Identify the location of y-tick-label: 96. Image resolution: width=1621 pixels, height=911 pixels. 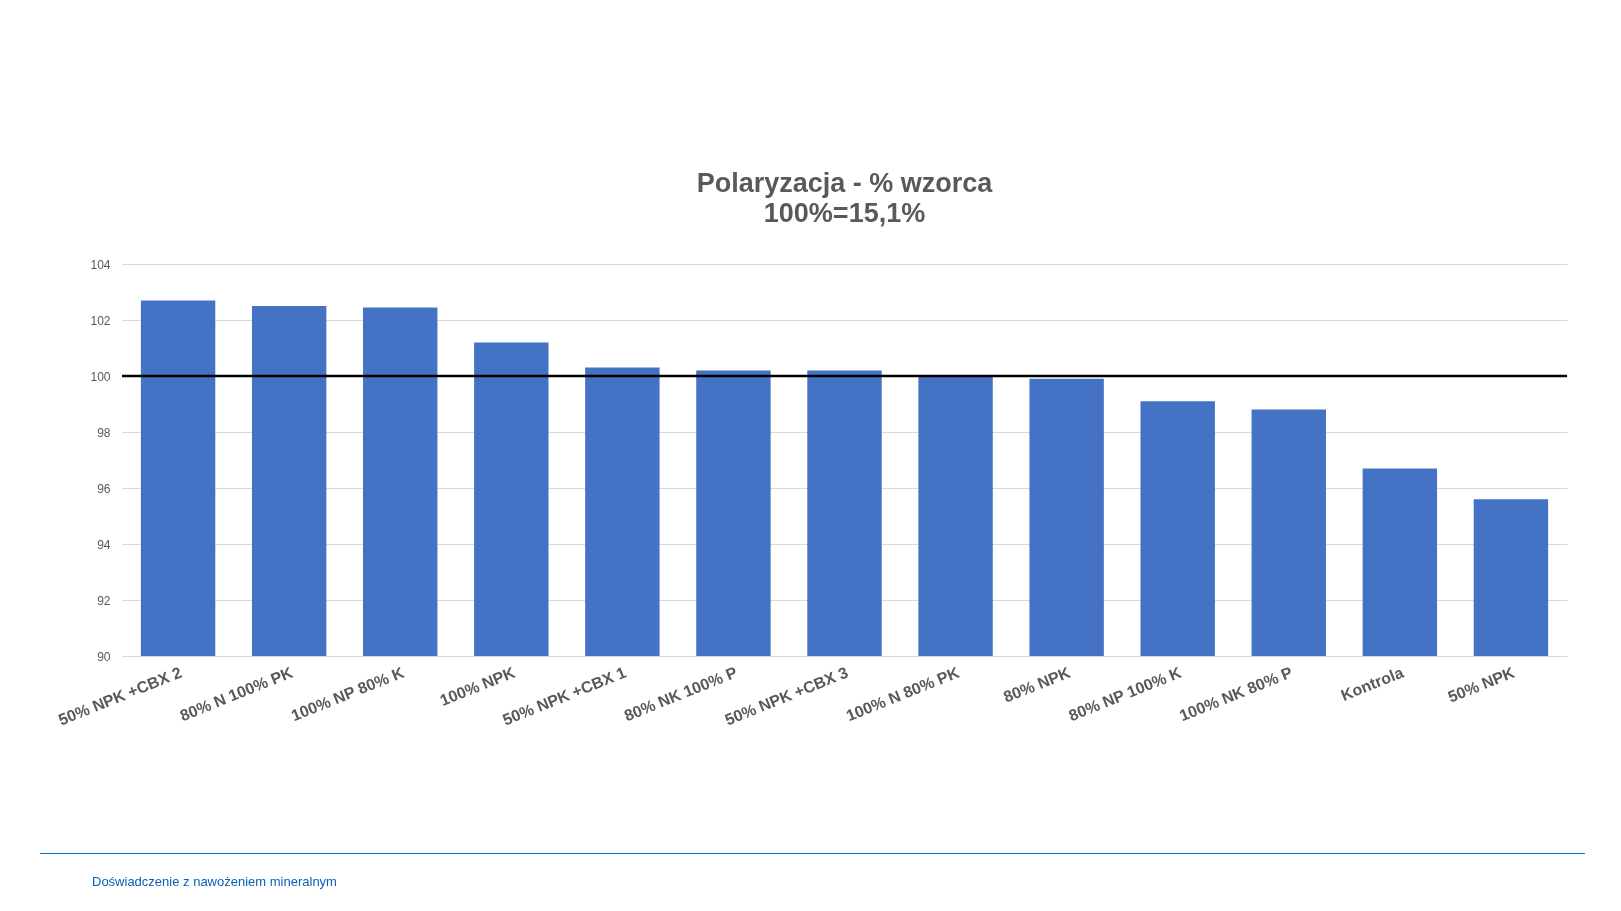
(104, 488).